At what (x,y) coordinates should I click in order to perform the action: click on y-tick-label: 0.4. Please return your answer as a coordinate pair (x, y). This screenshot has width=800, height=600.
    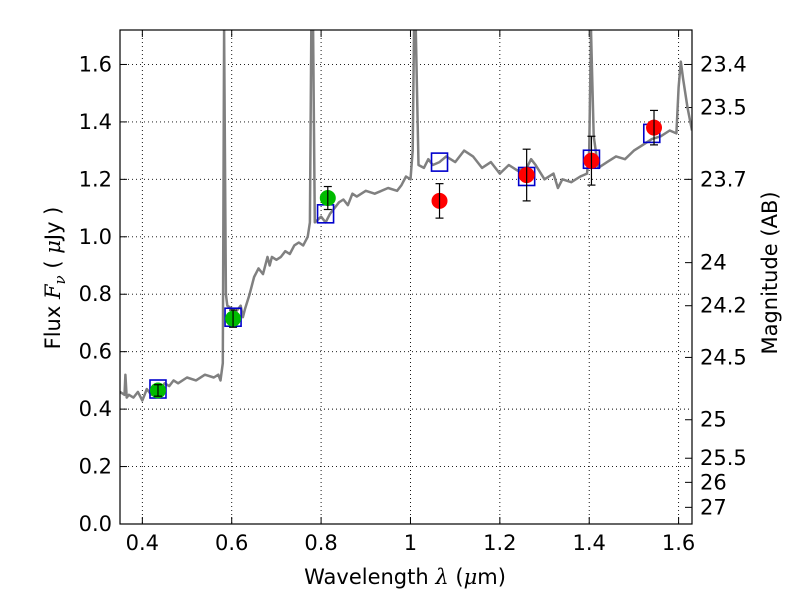
    Looking at the image, I should click on (95, 409).